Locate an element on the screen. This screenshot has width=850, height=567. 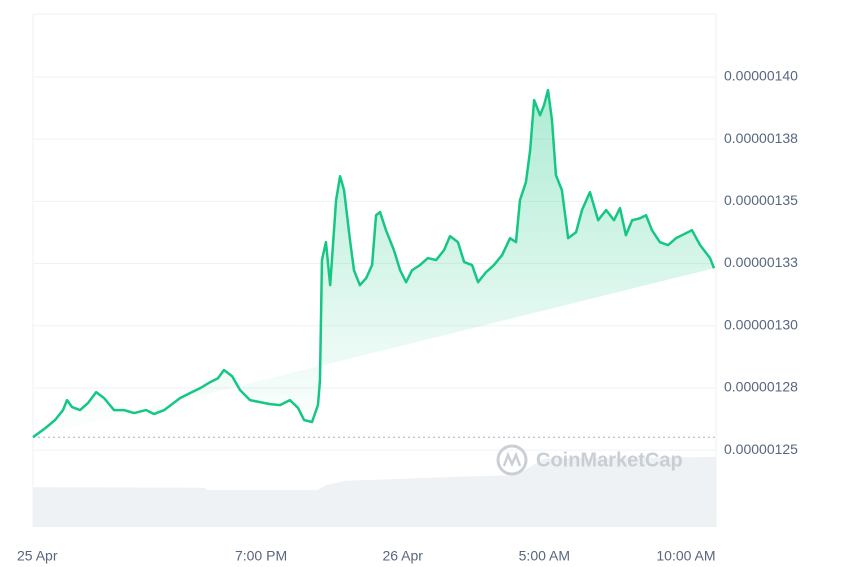
y-tick-label: 0.00000130 is located at coordinates (761, 324).